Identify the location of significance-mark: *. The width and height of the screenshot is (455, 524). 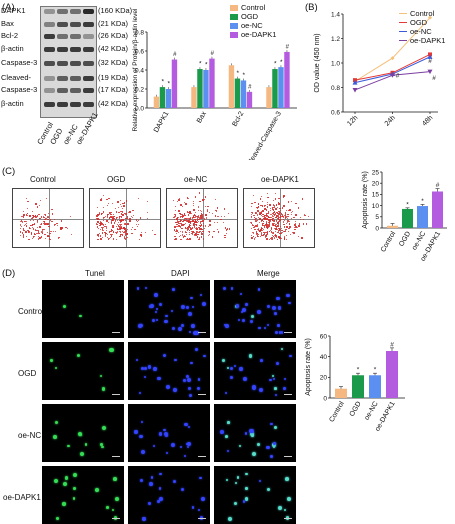
(200, 64).